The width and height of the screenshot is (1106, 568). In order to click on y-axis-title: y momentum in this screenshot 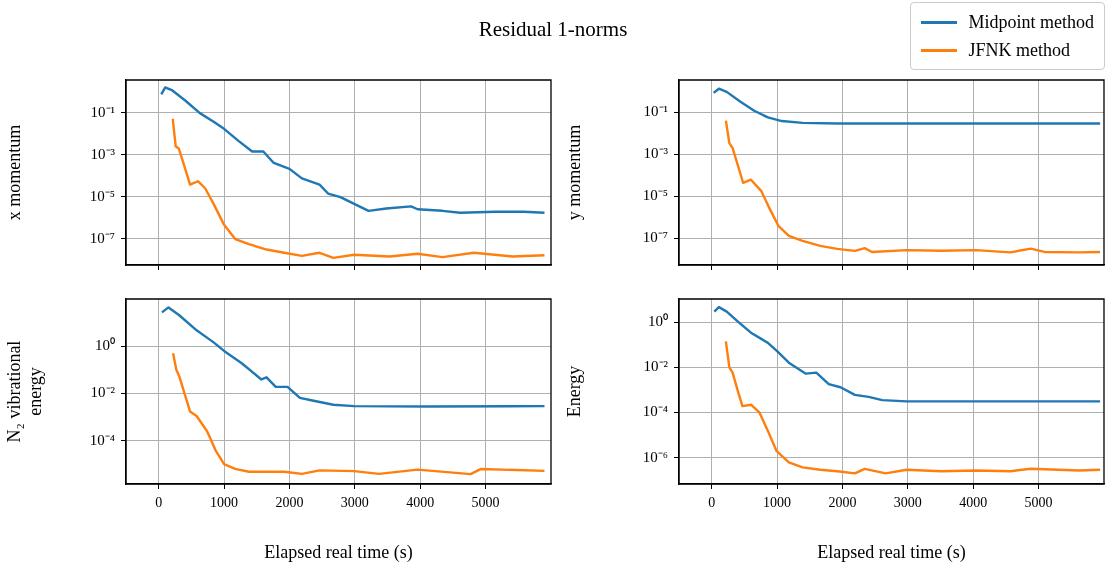, I will do `click(573, 172)`.